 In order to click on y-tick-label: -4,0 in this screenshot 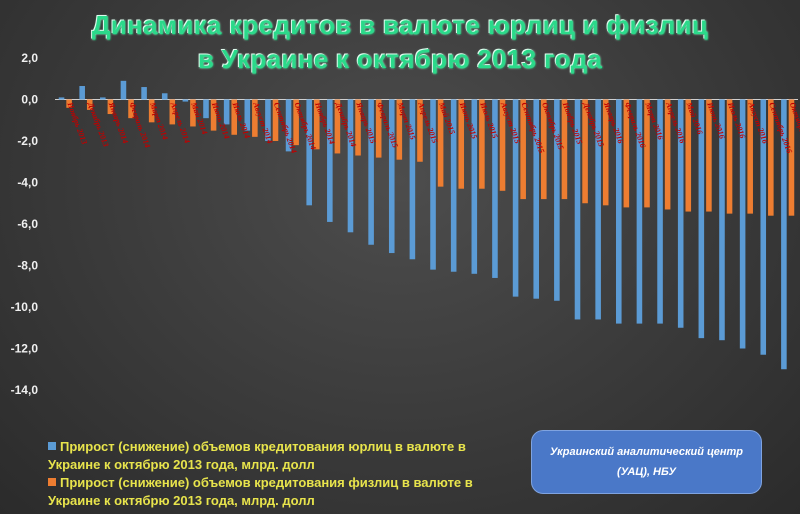, I will do `click(27, 183)`.